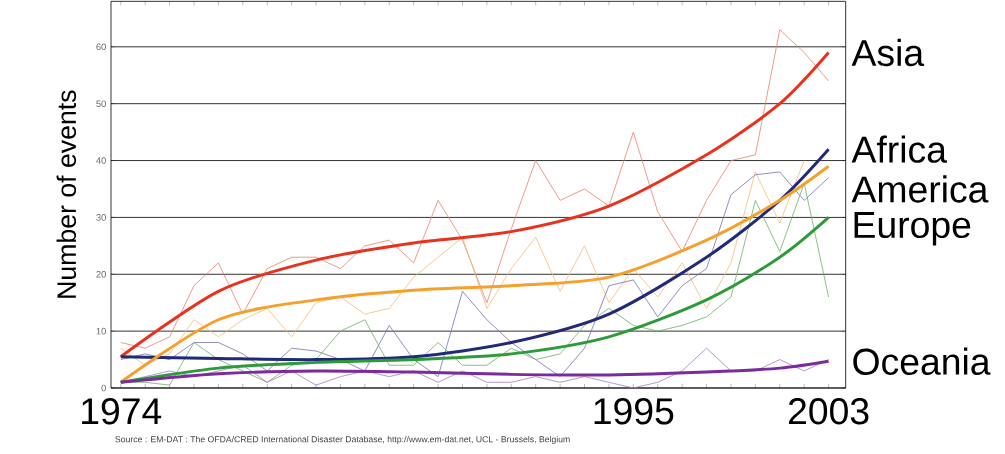 The image size is (1005, 454). Describe the element at coordinates (634, 411) in the screenshot. I see `x-tick-label: 1995` at that location.